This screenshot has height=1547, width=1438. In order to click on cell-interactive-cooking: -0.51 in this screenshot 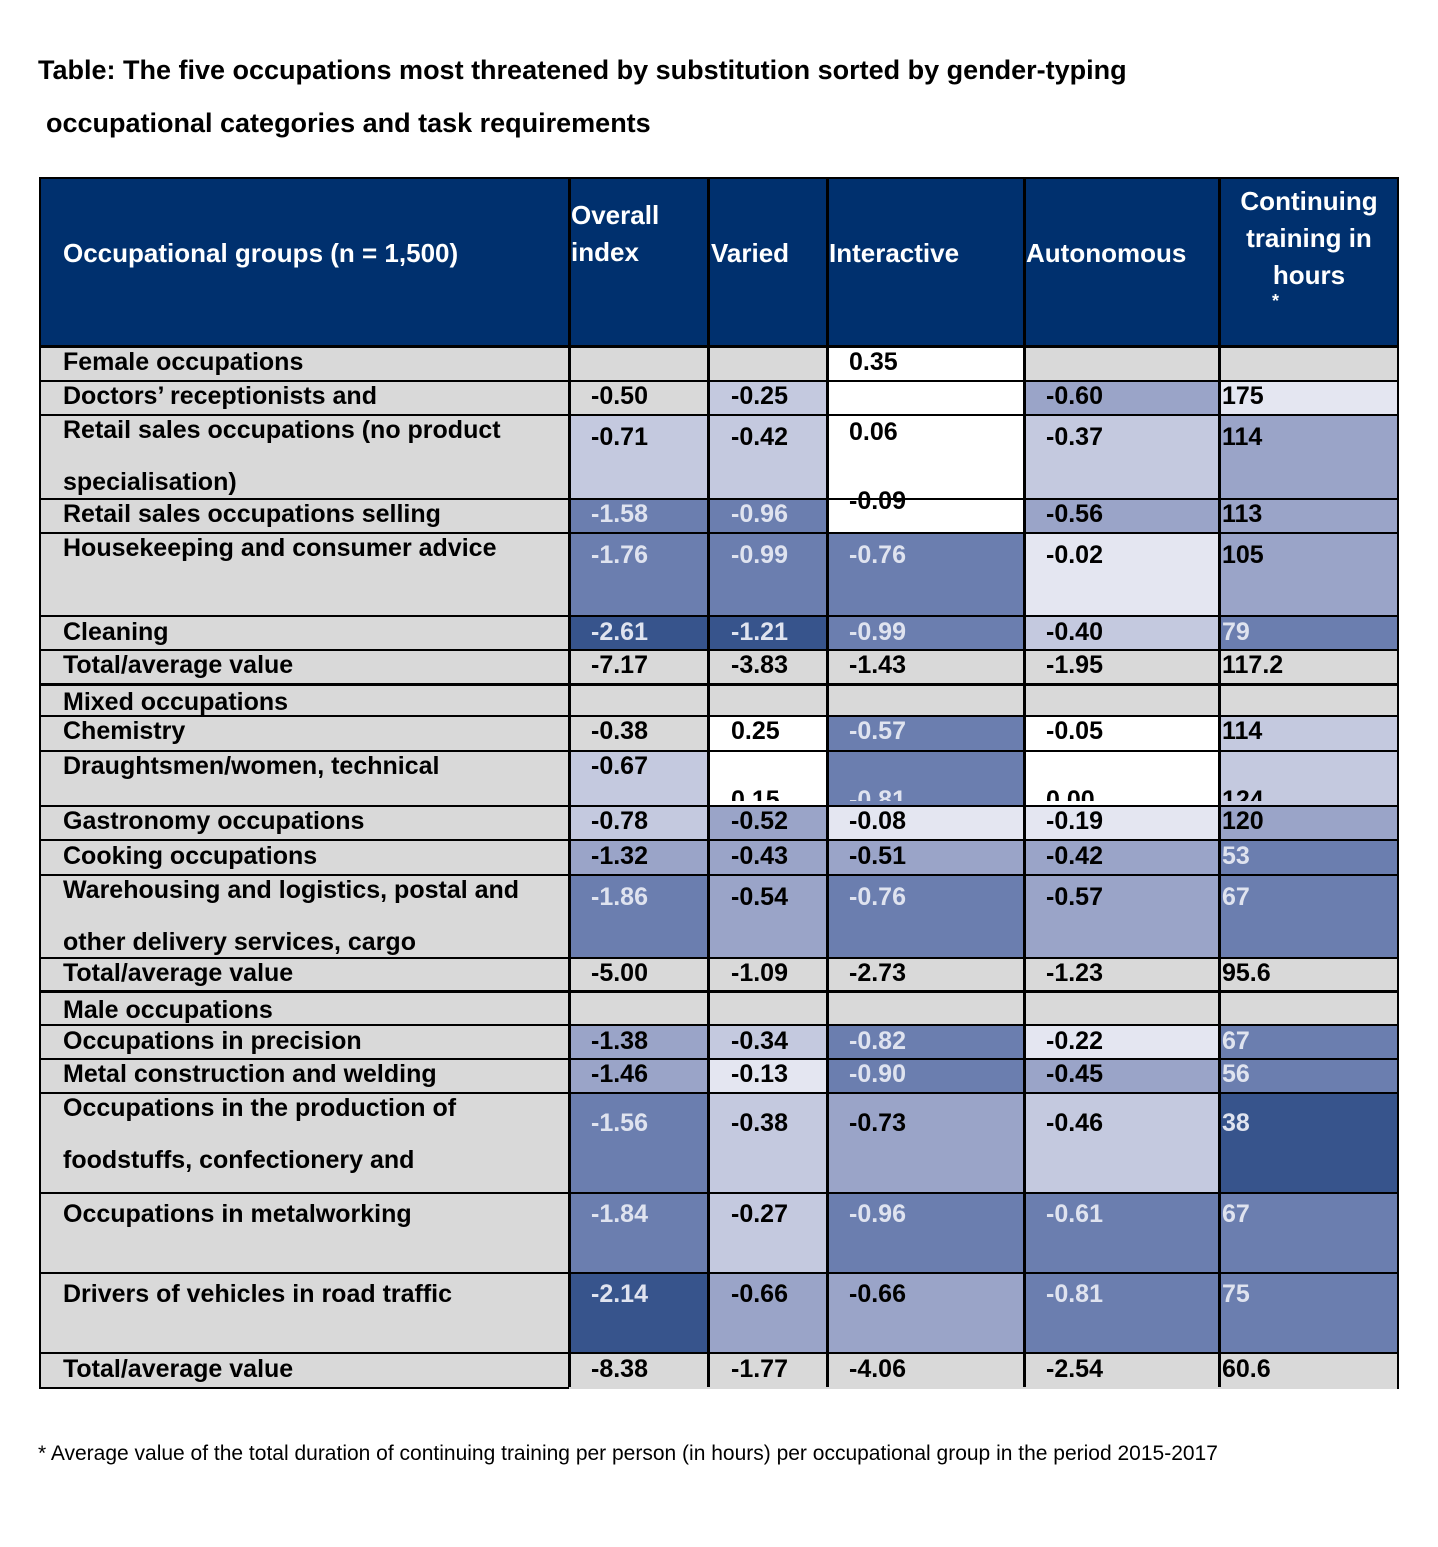, I will do `click(877, 856)`.